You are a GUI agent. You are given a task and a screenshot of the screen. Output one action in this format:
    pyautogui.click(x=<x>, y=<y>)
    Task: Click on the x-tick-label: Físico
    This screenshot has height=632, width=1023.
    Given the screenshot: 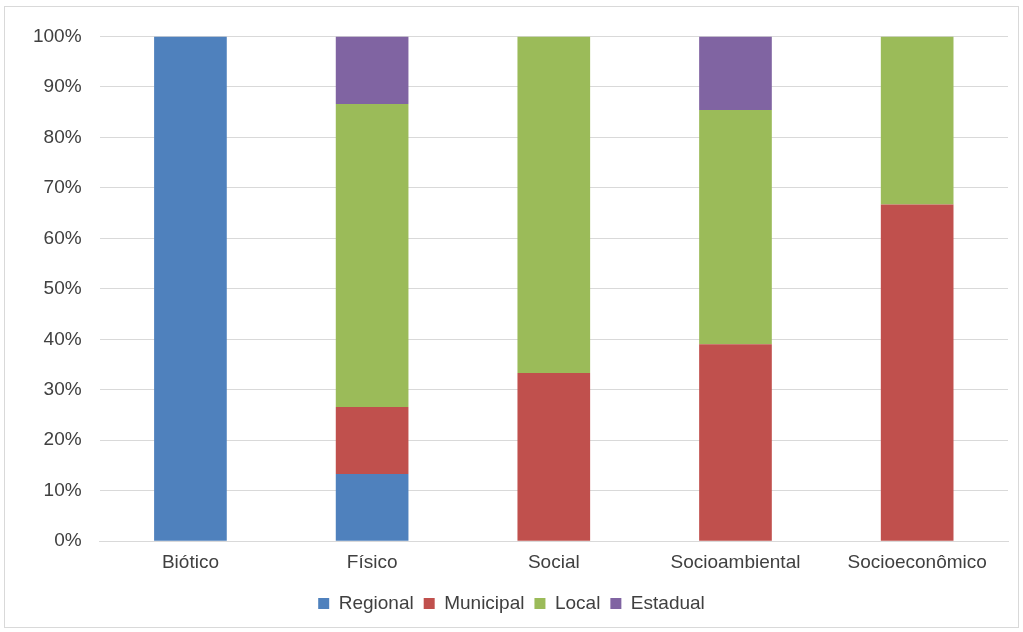 What is the action you would take?
    pyautogui.click(x=372, y=561)
    